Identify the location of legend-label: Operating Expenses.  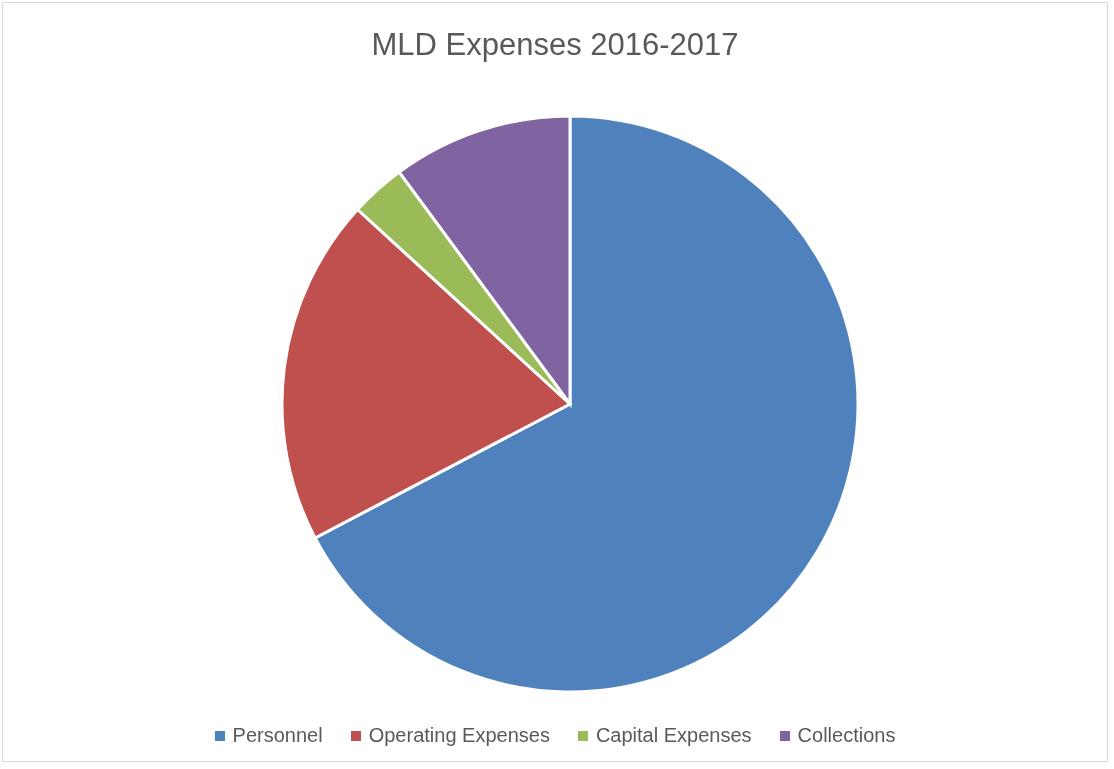
(458, 735).